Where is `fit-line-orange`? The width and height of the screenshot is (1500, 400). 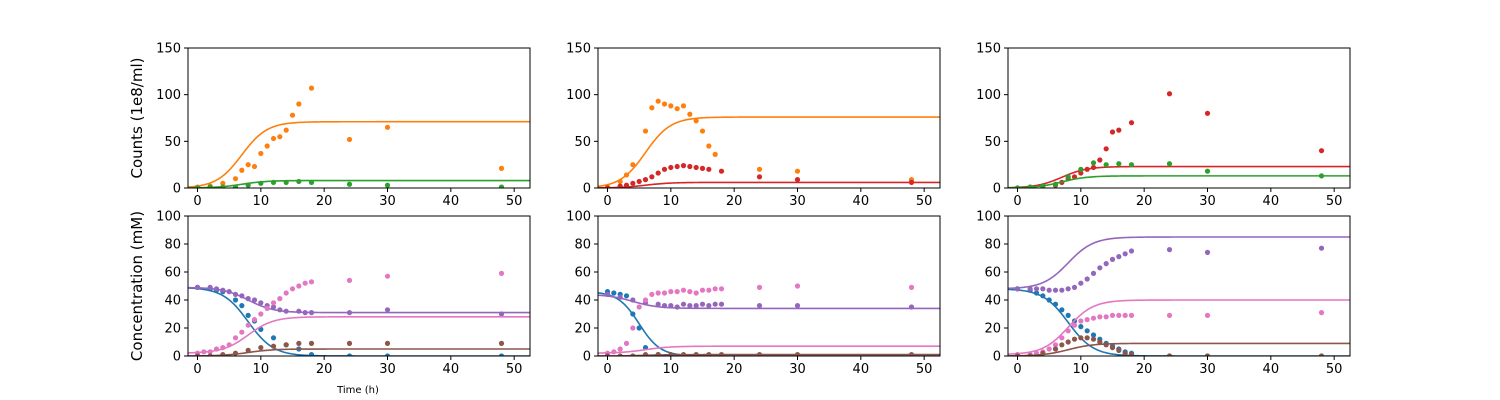
fit-line-orange is located at coordinates (359, 154).